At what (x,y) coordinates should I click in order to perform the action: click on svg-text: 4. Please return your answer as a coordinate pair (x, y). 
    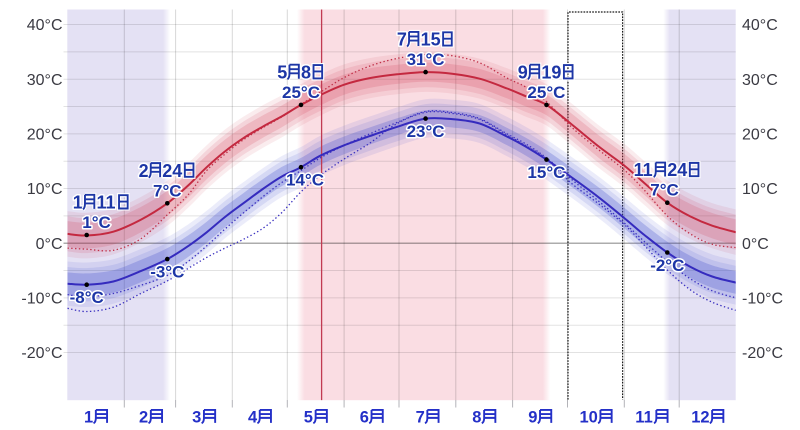
    Looking at the image, I should click on (253, 418).